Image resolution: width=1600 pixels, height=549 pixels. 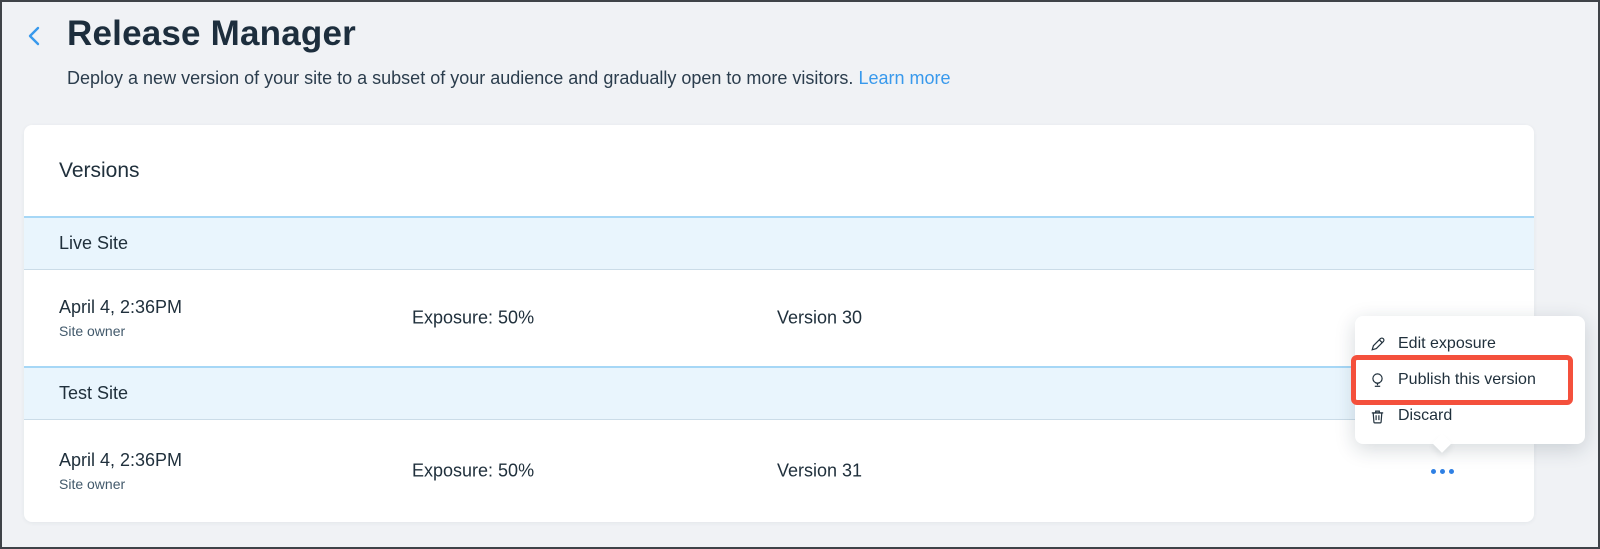 I want to click on back-button, so click(x=34, y=36).